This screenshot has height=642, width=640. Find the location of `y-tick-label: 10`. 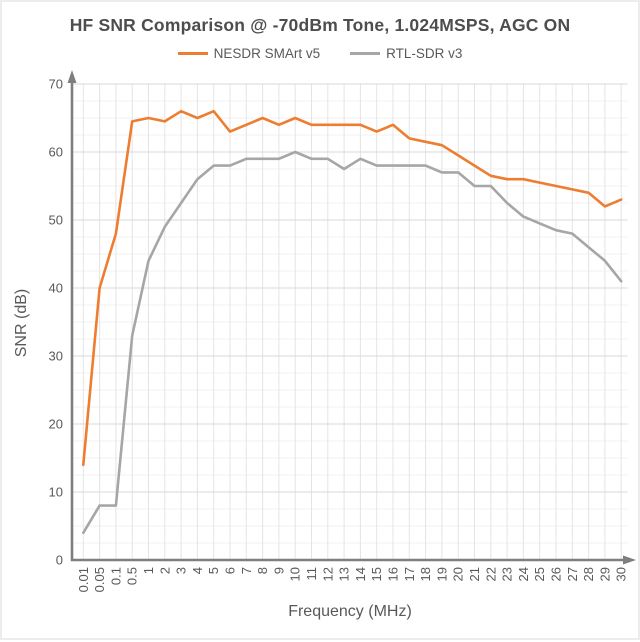

y-tick-label: 10 is located at coordinates (56, 492).